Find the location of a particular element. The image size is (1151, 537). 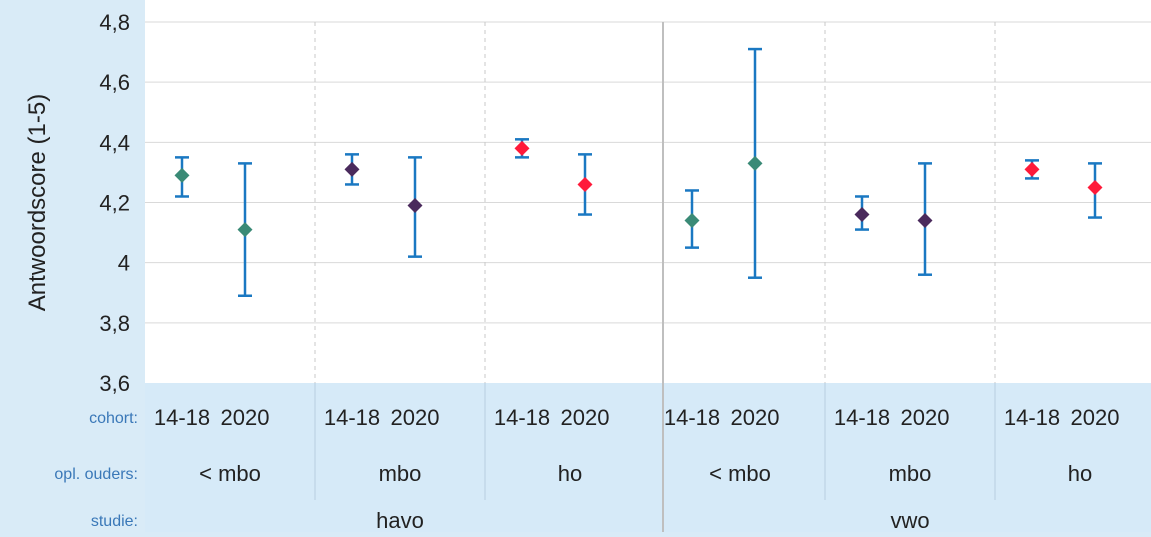

studie-label: havo is located at coordinates (400, 520).